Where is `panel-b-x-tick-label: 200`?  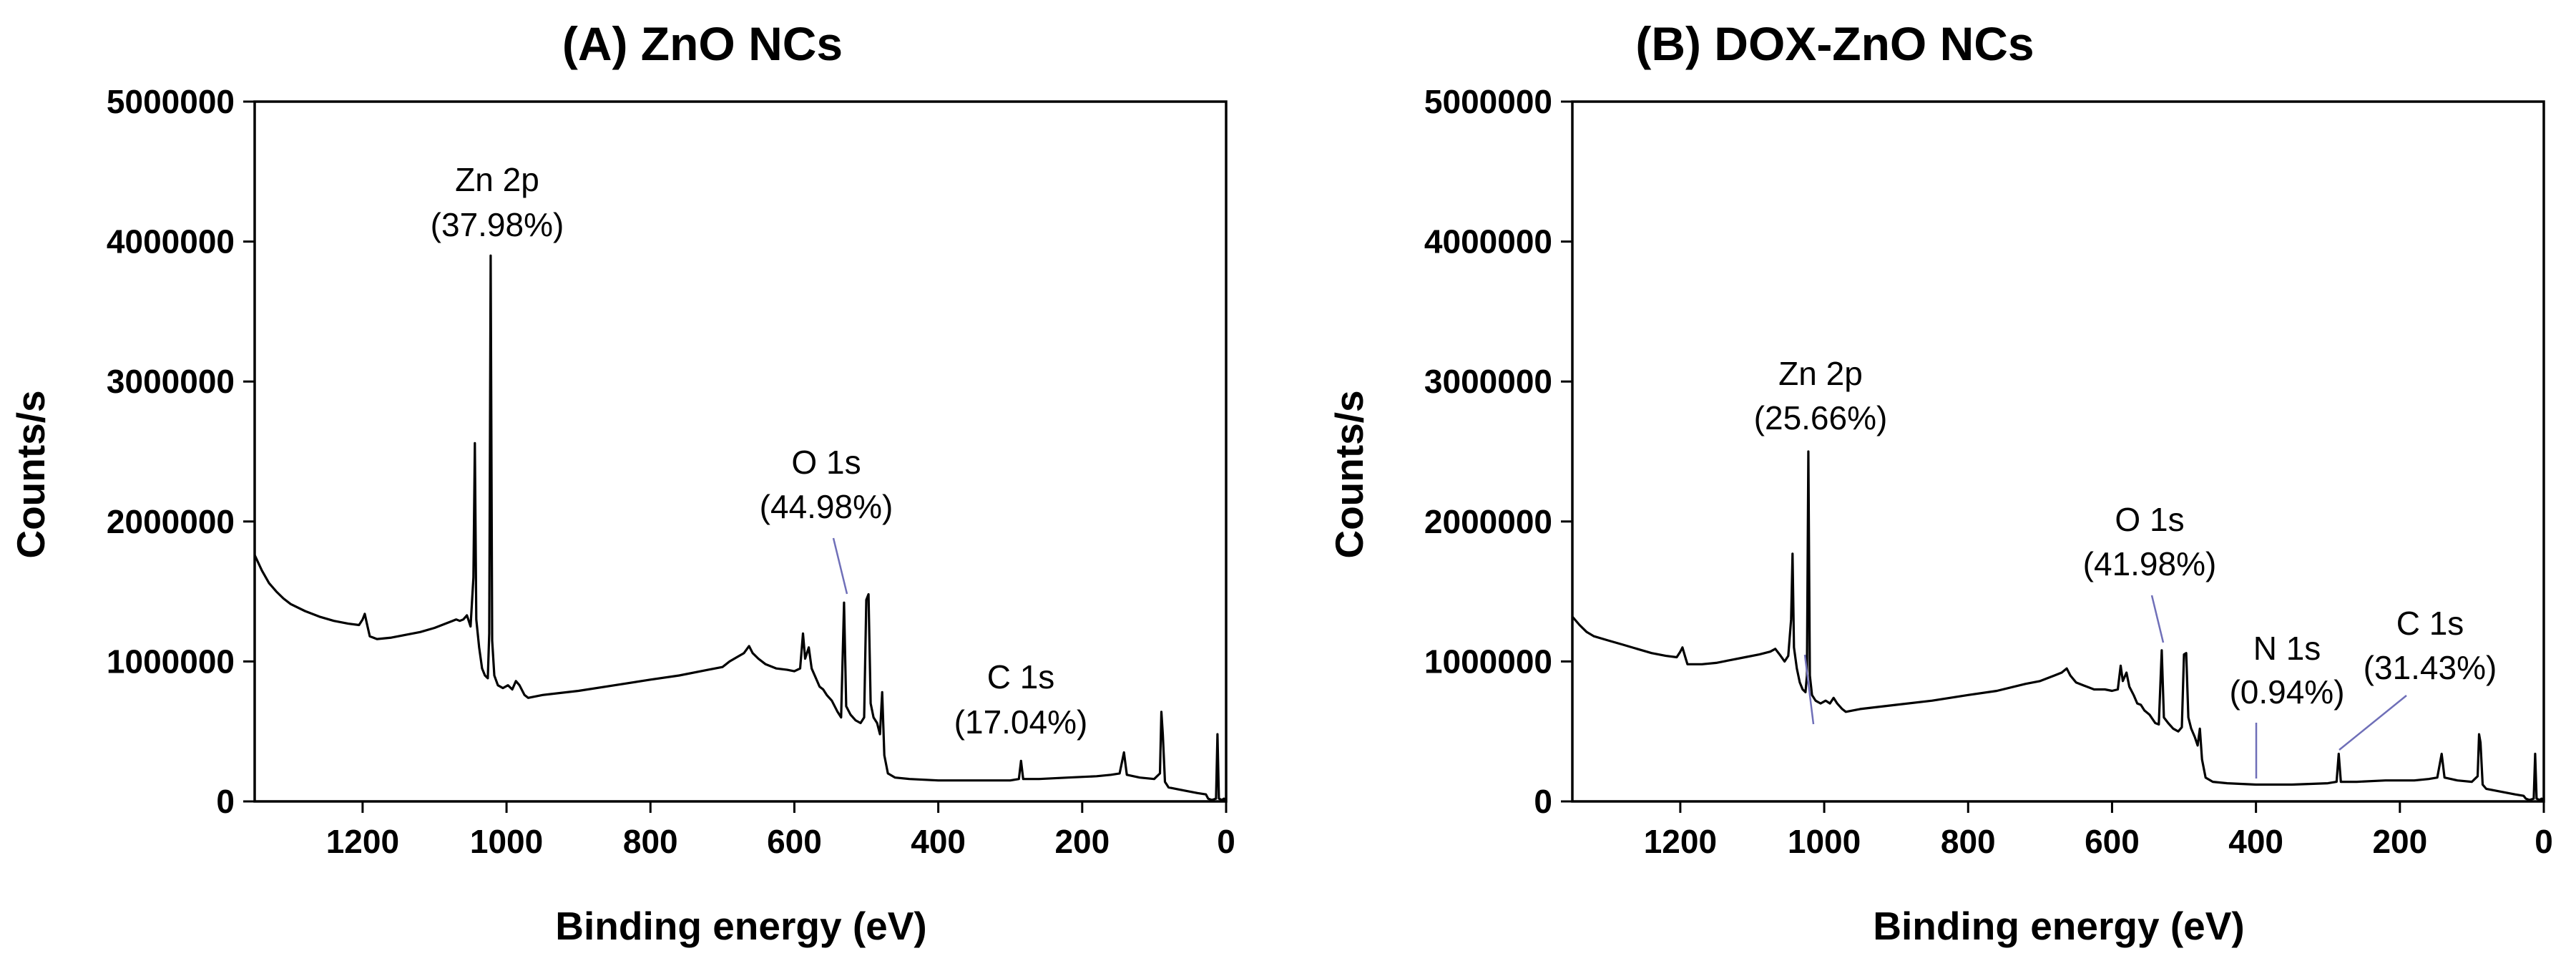 panel-b-x-tick-label: 200 is located at coordinates (2399, 841).